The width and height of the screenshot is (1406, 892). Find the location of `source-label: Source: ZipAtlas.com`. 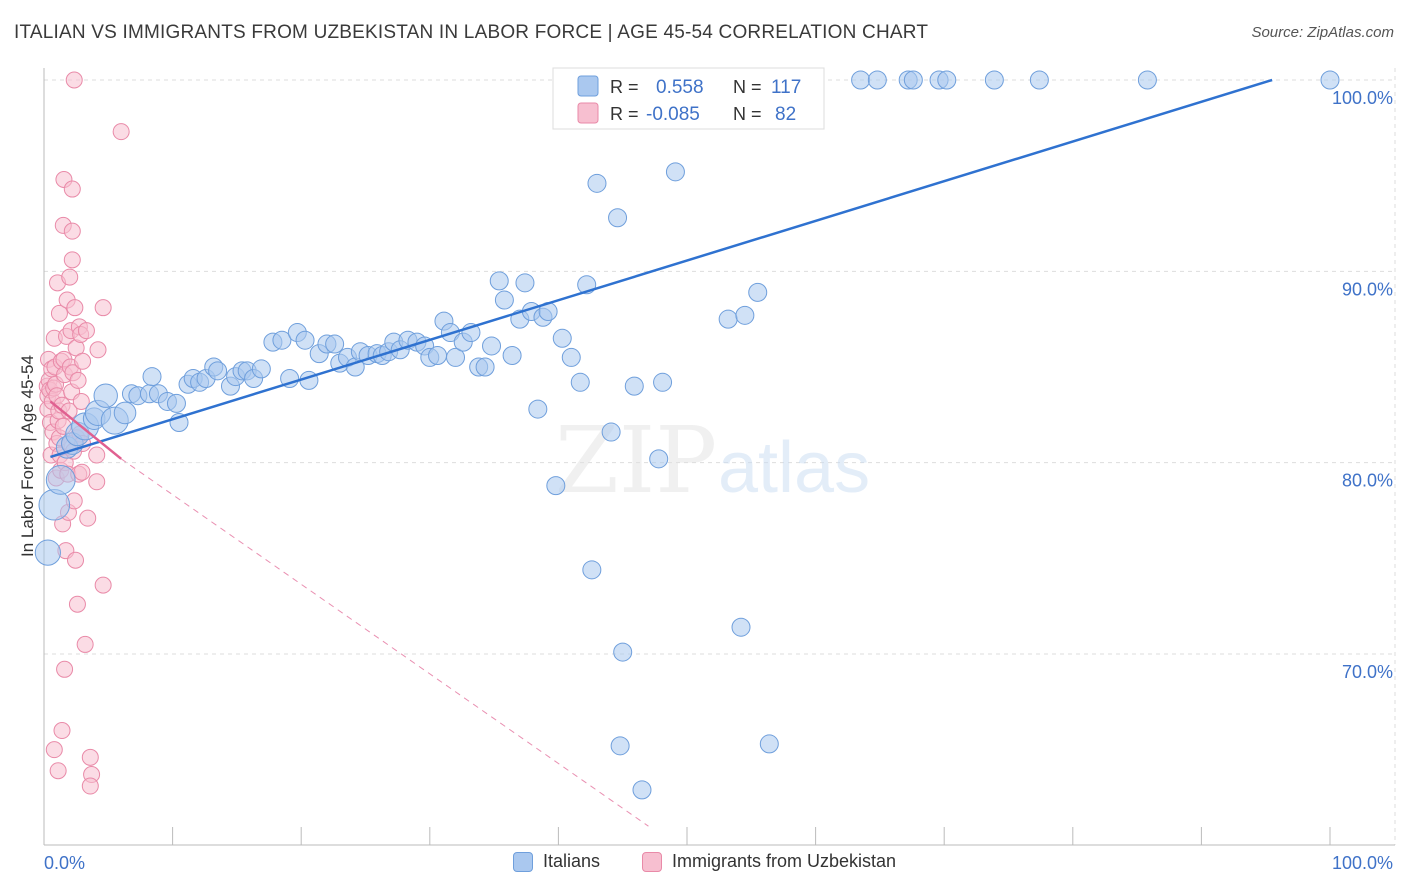

source-label: Source: ZipAtlas.com is located at coordinates (1322, 32).